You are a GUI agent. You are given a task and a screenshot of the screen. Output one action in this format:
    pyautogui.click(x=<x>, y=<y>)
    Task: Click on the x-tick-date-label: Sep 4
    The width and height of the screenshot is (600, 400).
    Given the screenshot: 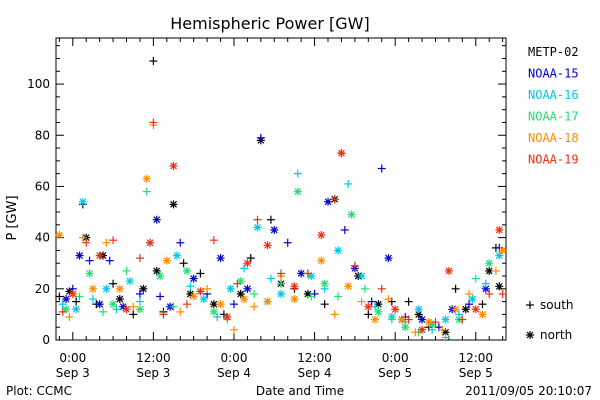 What is the action you would take?
    pyautogui.click(x=234, y=373)
    